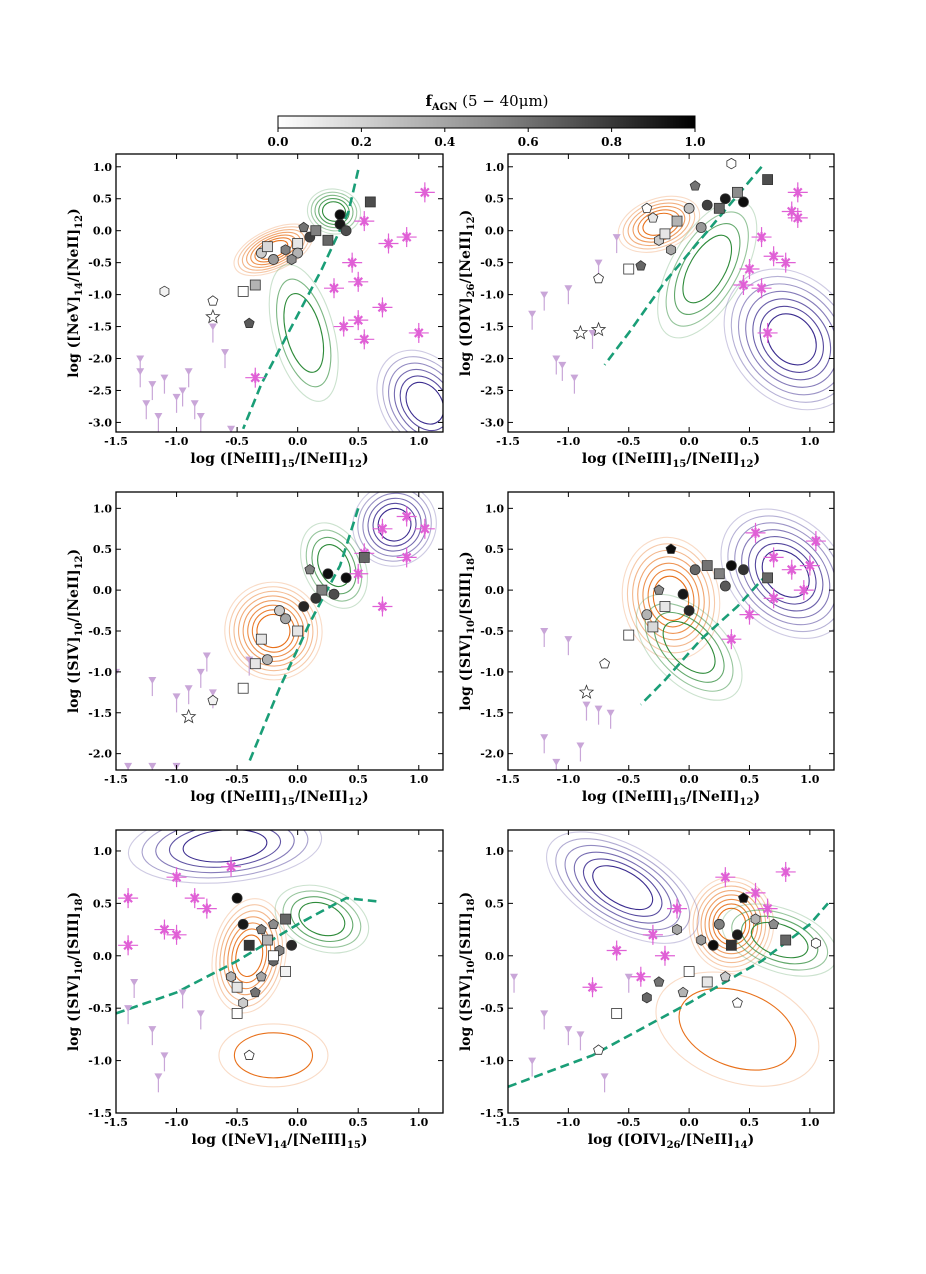  I want to click on colorbar-tick-label: 0.2, so click(361, 142).